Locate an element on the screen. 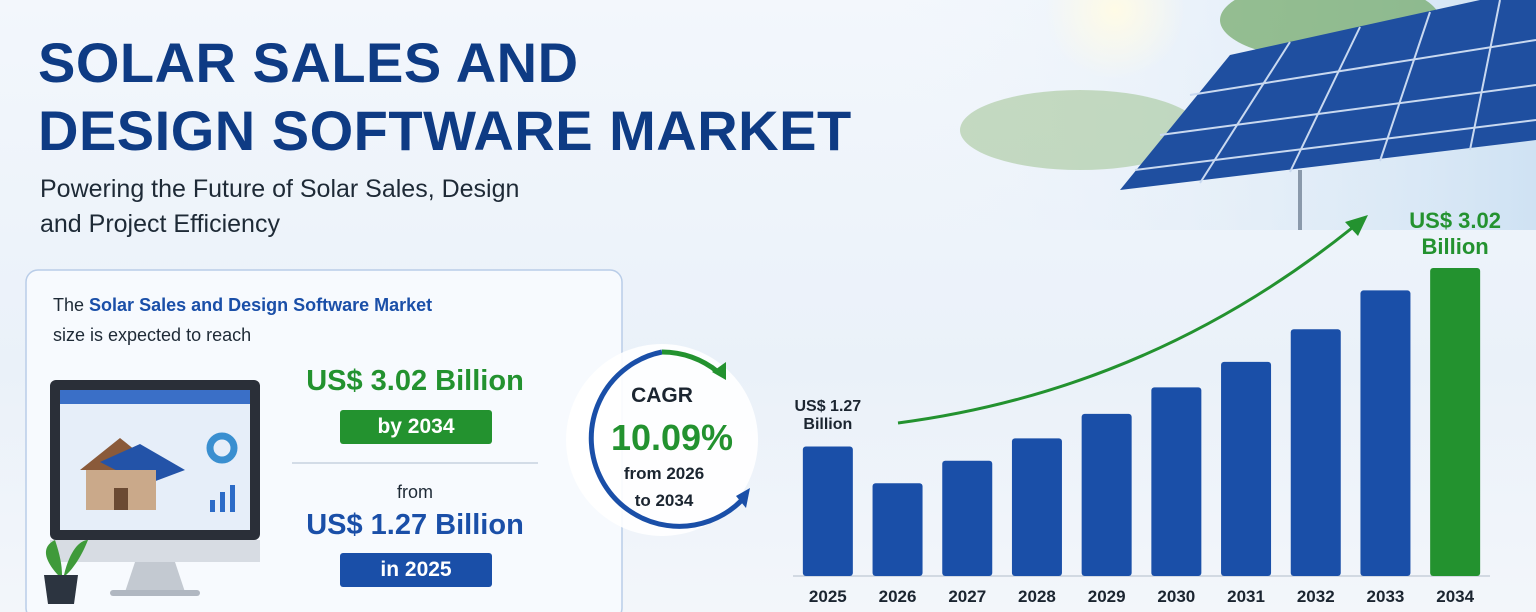  solar-panel is located at coordinates (1328, 115).